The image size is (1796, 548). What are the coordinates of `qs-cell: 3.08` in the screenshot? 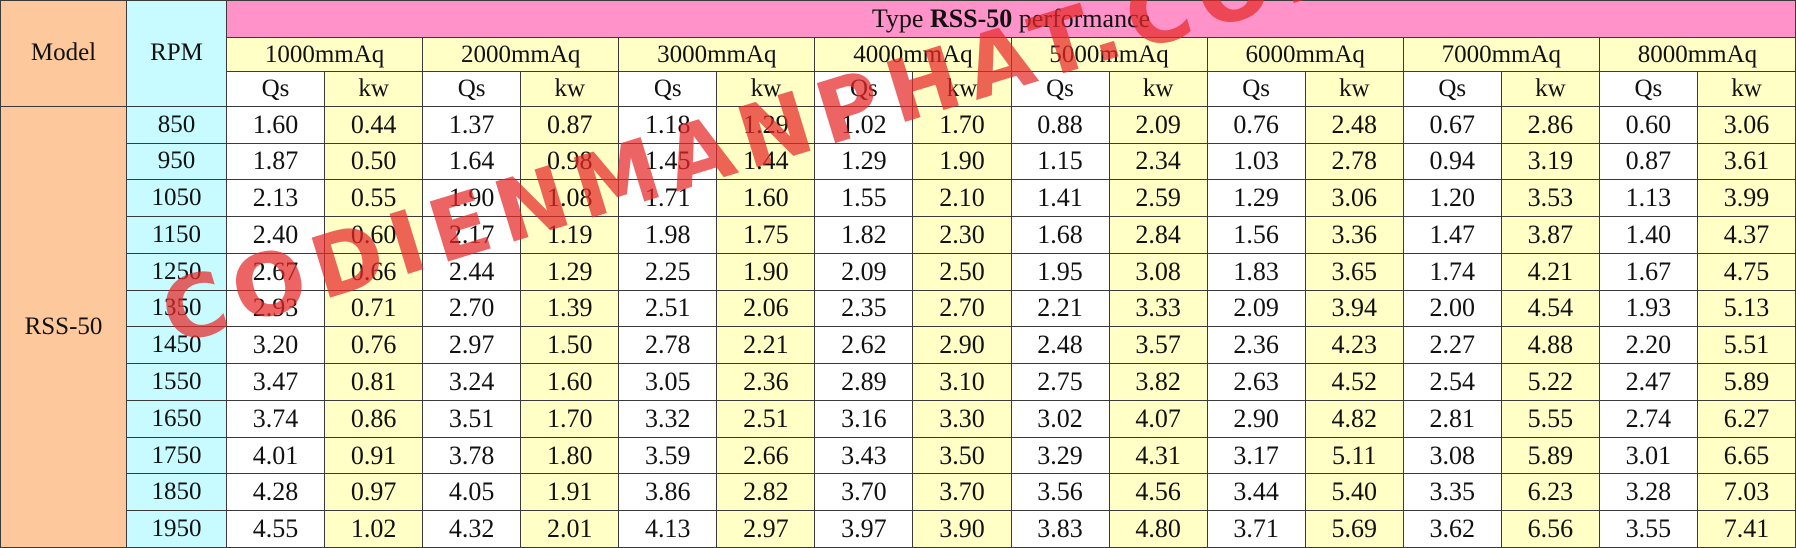 It's located at (1452, 455).